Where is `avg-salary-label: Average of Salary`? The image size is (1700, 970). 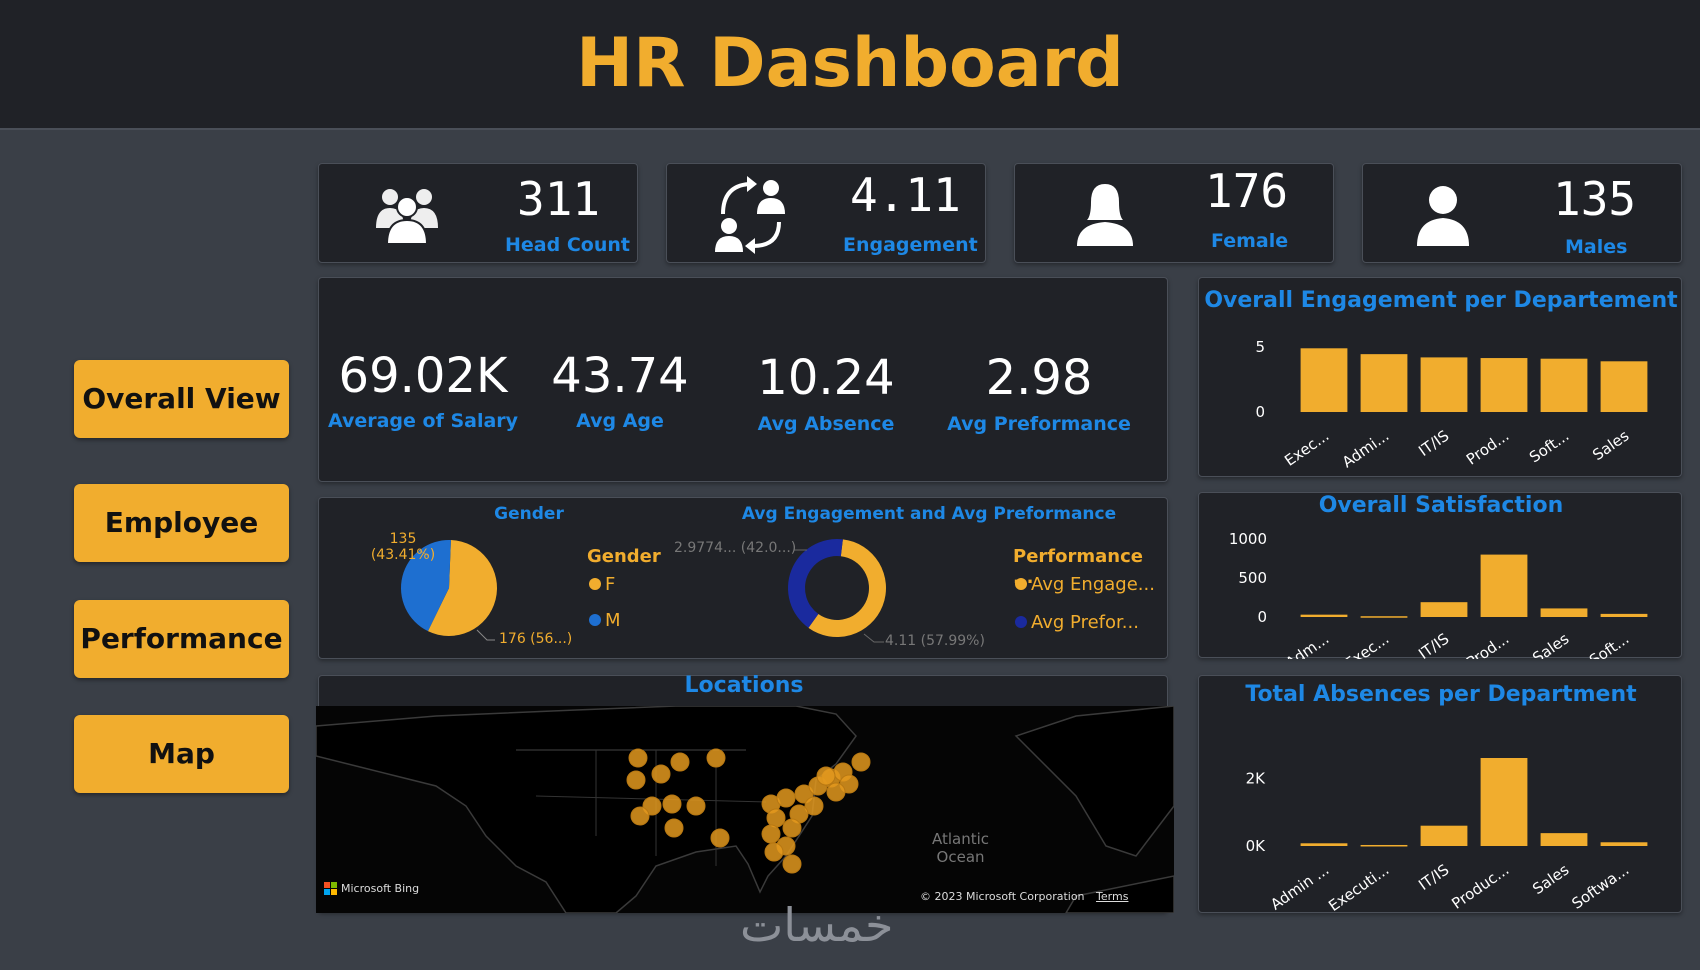 avg-salary-label: Average of Salary is located at coordinates (423, 421).